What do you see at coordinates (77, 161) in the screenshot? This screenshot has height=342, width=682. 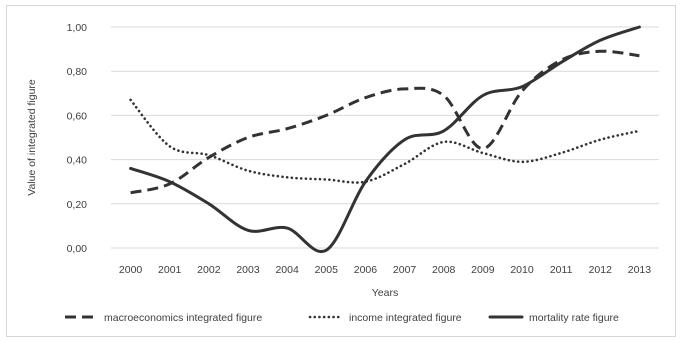 I see `y-tick-label: 0,40` at bounding box center [77, 161].